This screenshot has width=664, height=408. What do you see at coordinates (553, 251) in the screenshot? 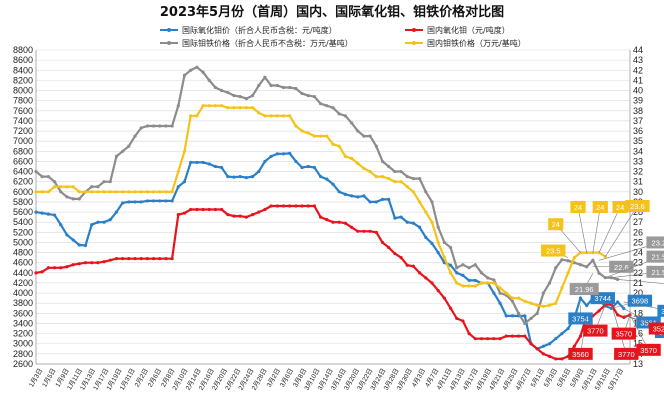
I see `data-label: 23.5` at bounding box center [553, 251].